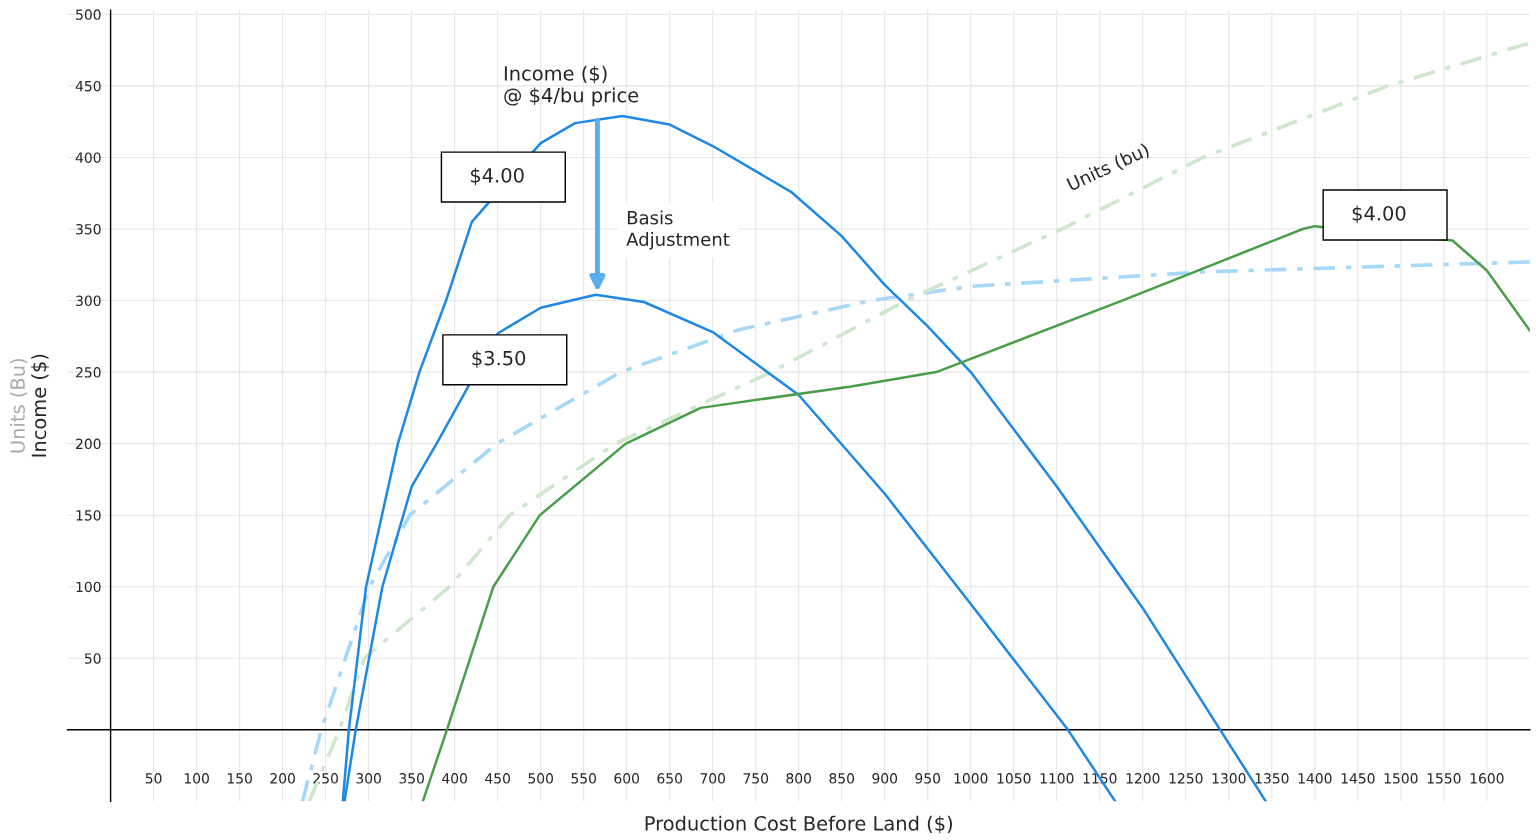  I want to click on x-tick-label: 600, so click(627, 778).